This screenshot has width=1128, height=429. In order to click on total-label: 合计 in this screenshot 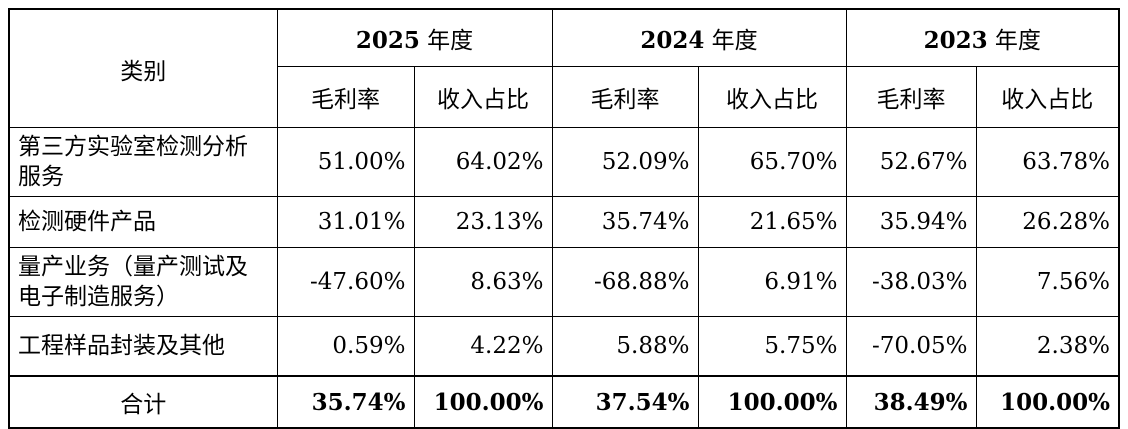, I will do `click(143, 402)`.